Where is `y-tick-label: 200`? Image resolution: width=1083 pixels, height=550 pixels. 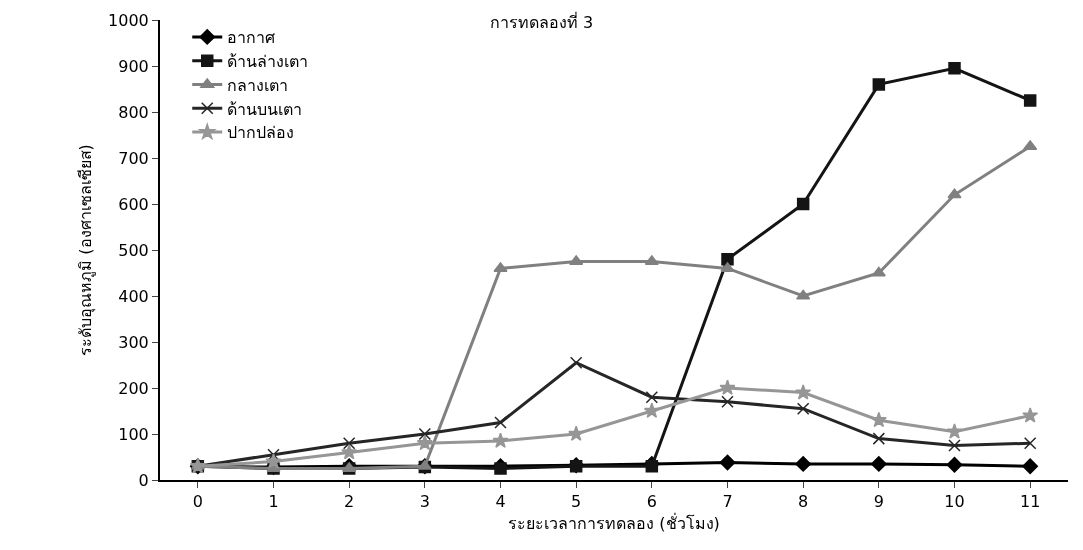
y-tick-label: 200 is located at coordinates (133, 388).